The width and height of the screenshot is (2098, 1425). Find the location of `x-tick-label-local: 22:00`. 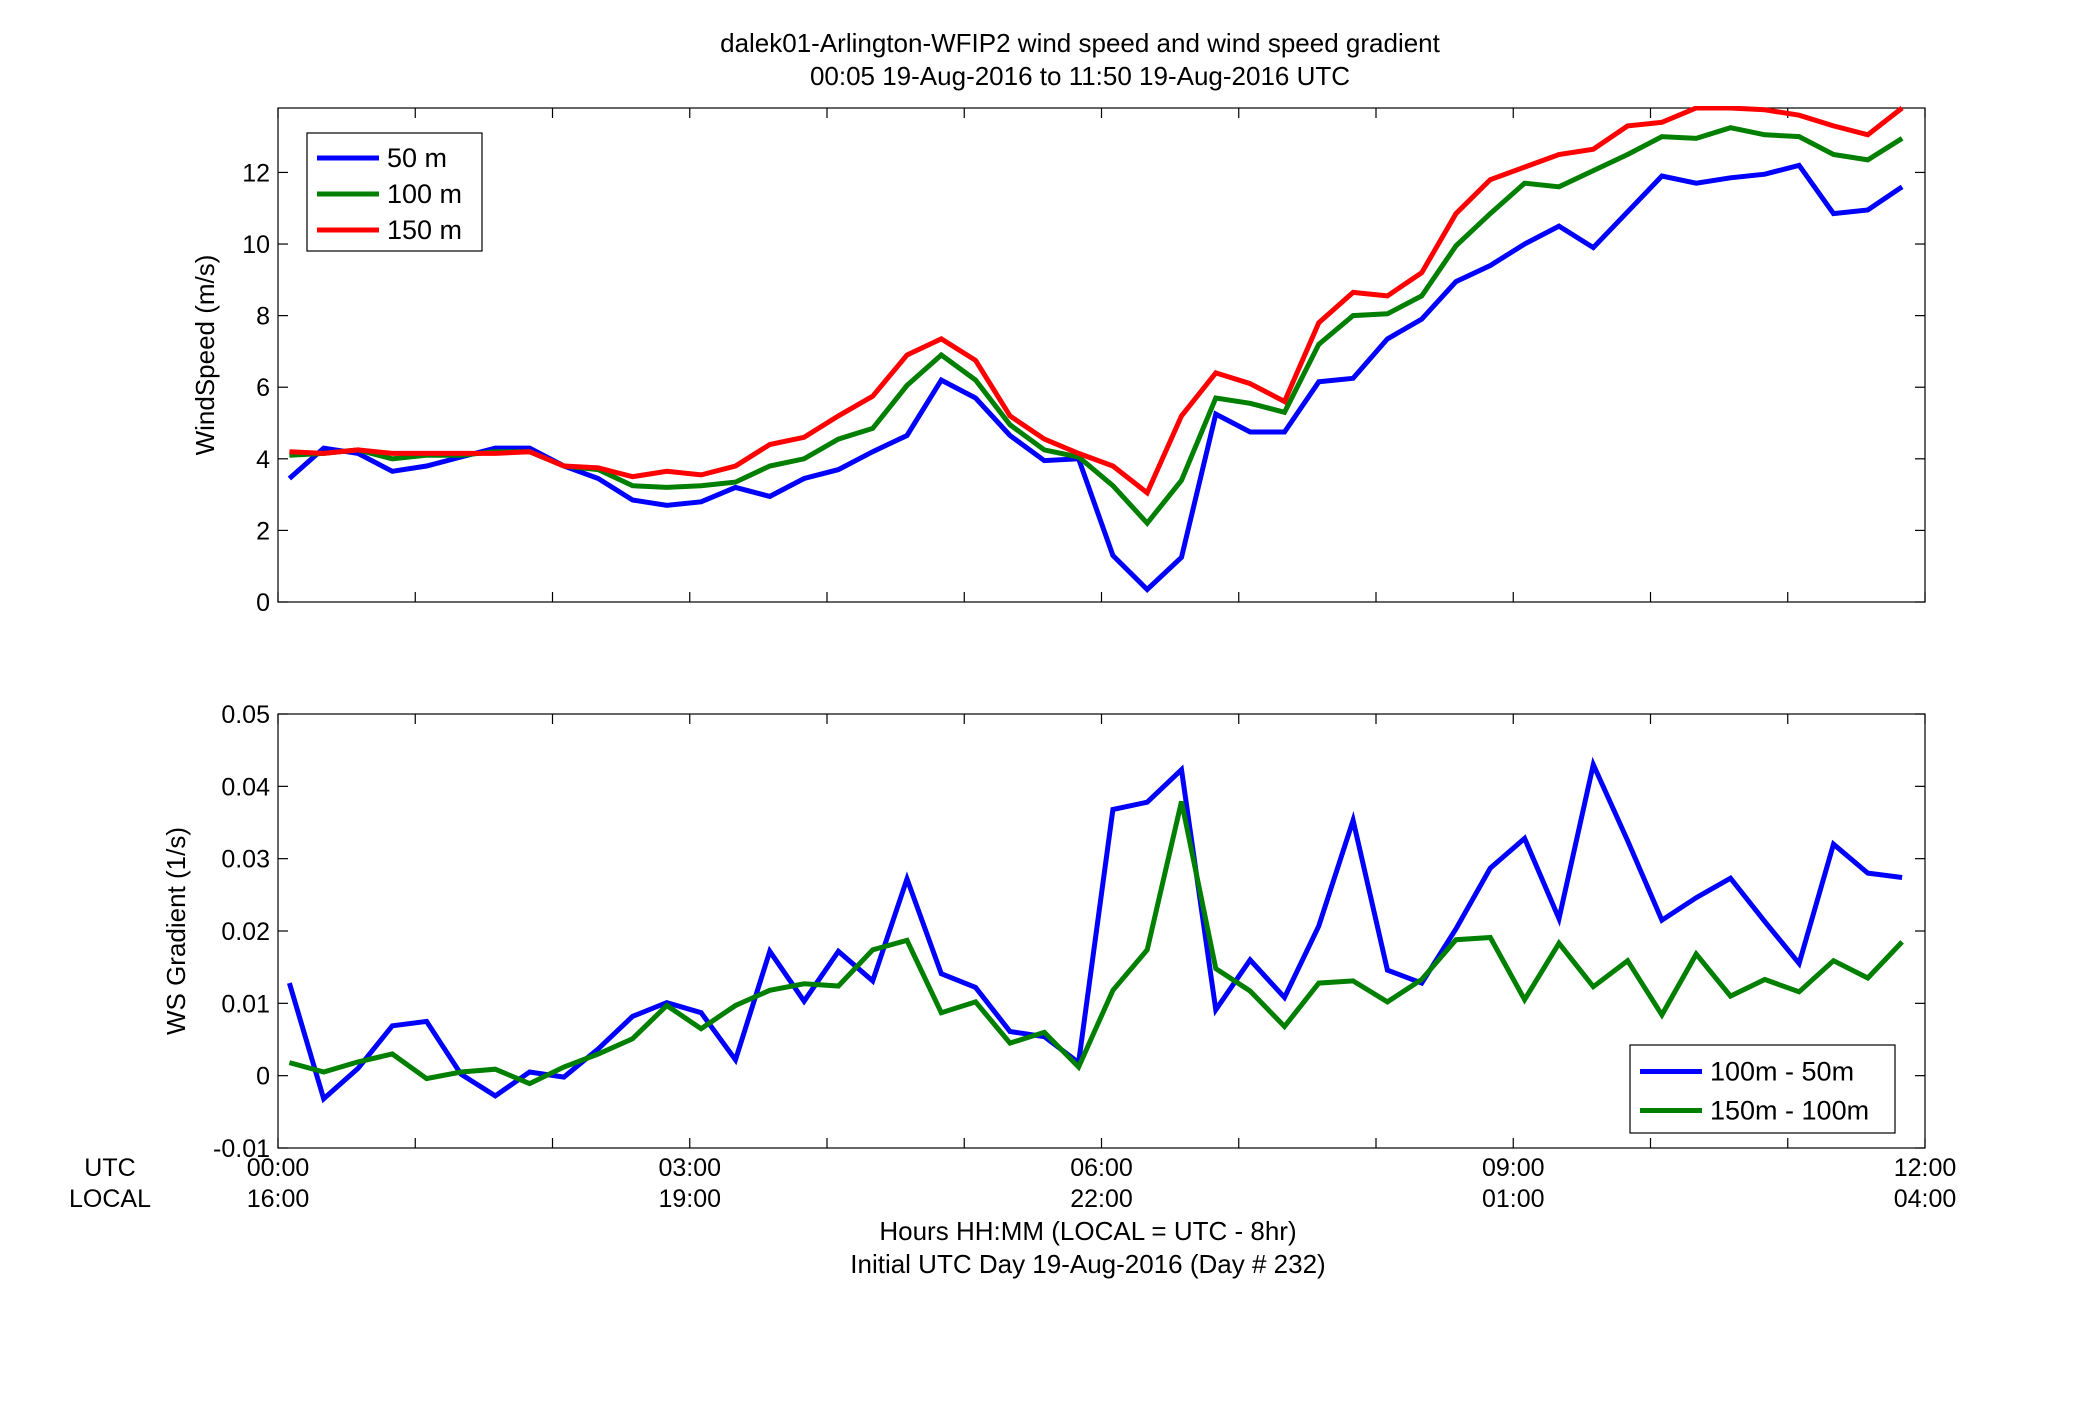

x-tick-label-local: 22:00 is located at coordinates (1101, 1199).